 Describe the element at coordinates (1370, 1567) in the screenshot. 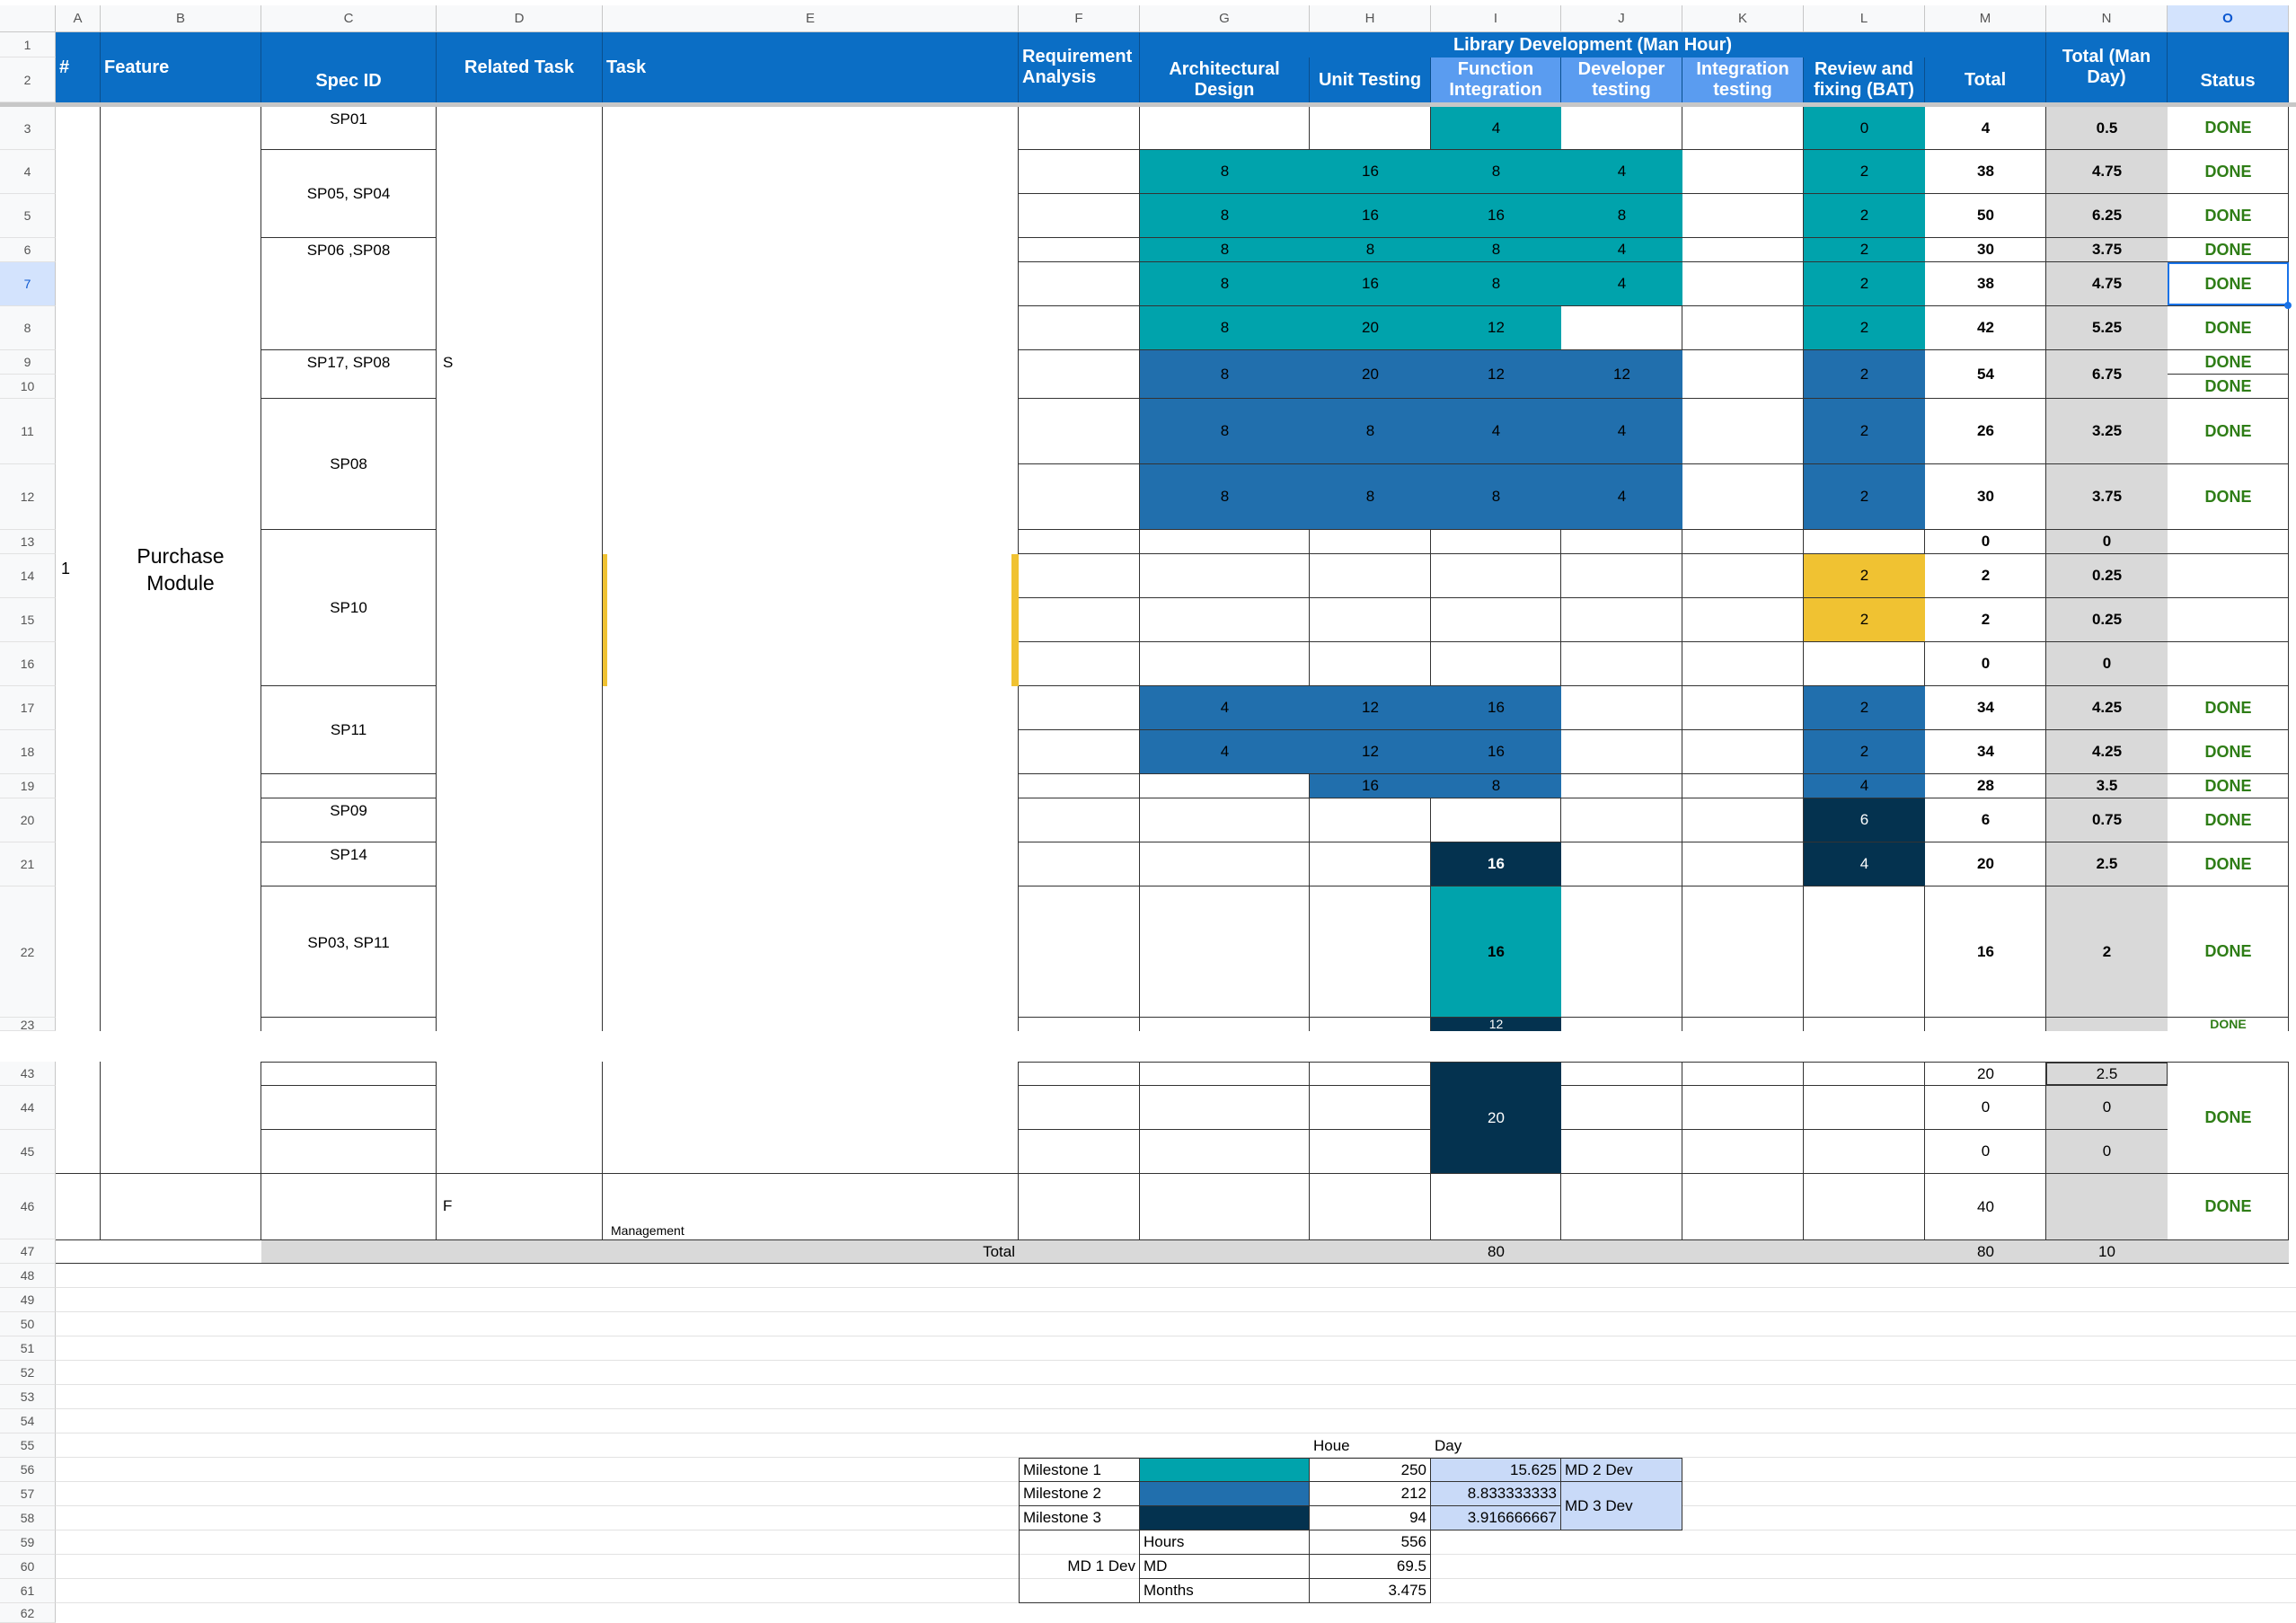

I see `summary-md-value: 69.5` at that location.